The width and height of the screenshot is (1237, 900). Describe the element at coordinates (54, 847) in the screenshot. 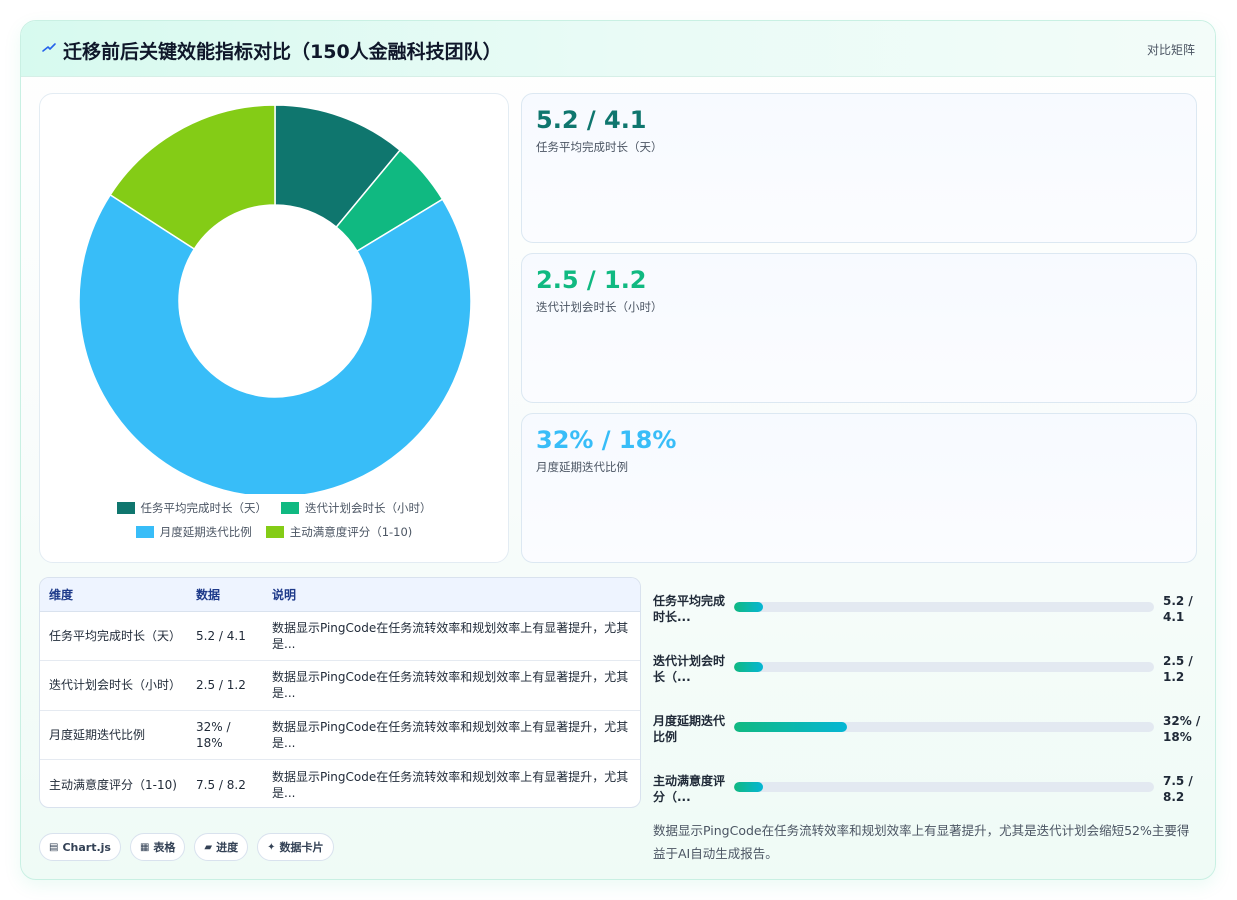

I see `chart-icon: ▤` at that location.